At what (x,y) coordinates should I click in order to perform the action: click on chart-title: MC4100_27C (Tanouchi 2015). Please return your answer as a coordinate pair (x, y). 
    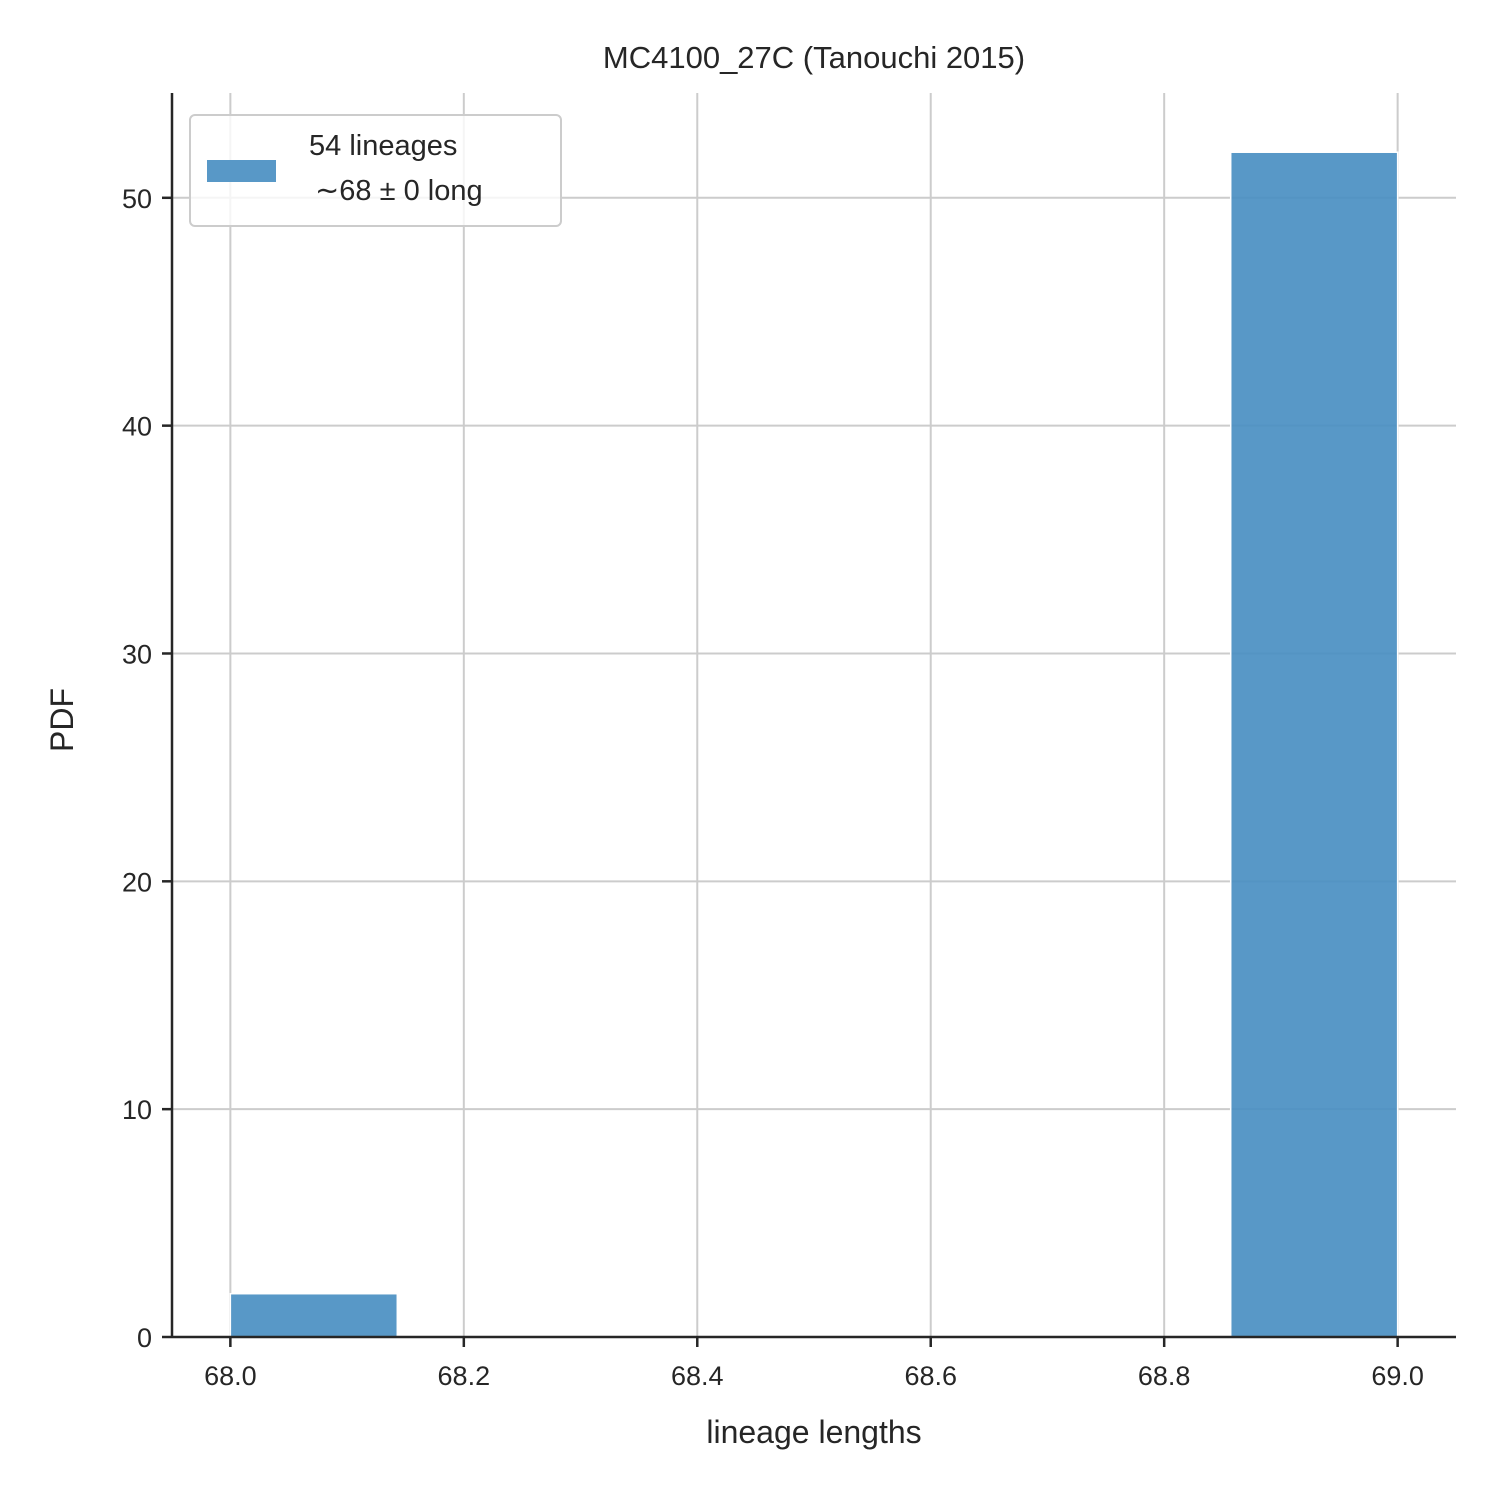
    Looking at the image, I should click on (814, 57).